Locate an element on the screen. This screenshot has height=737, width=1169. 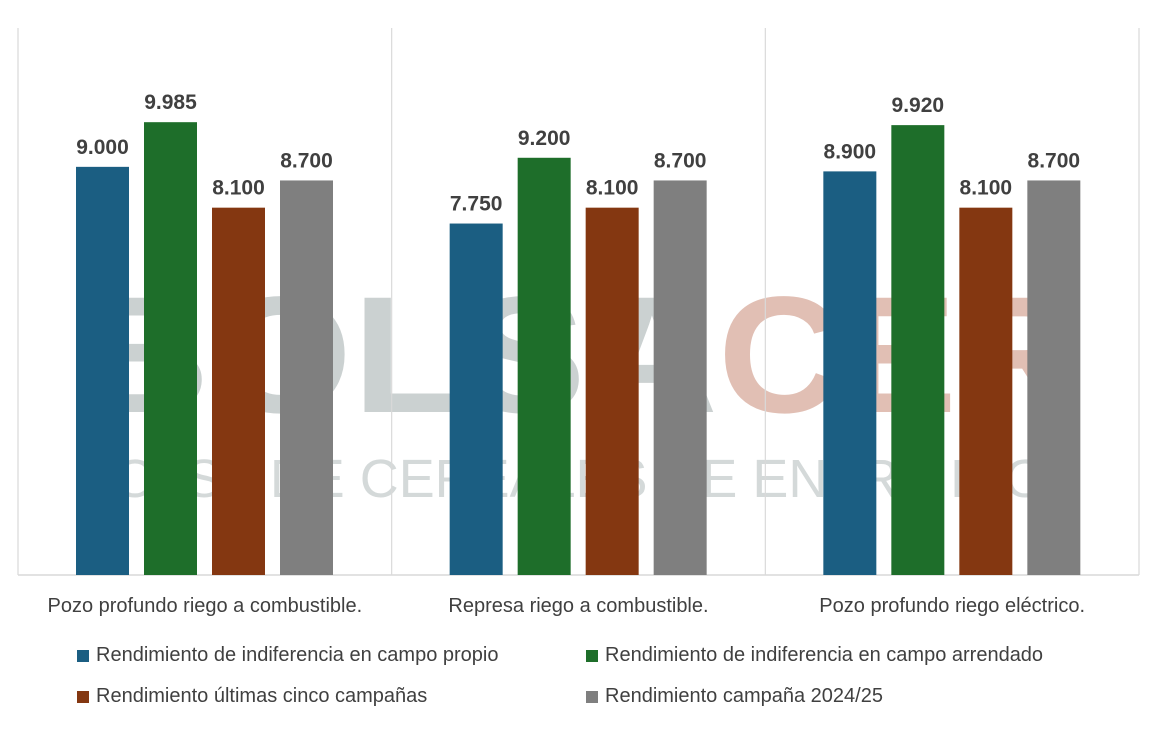
data-label: 9.000 is located at coordinates (102, 147).